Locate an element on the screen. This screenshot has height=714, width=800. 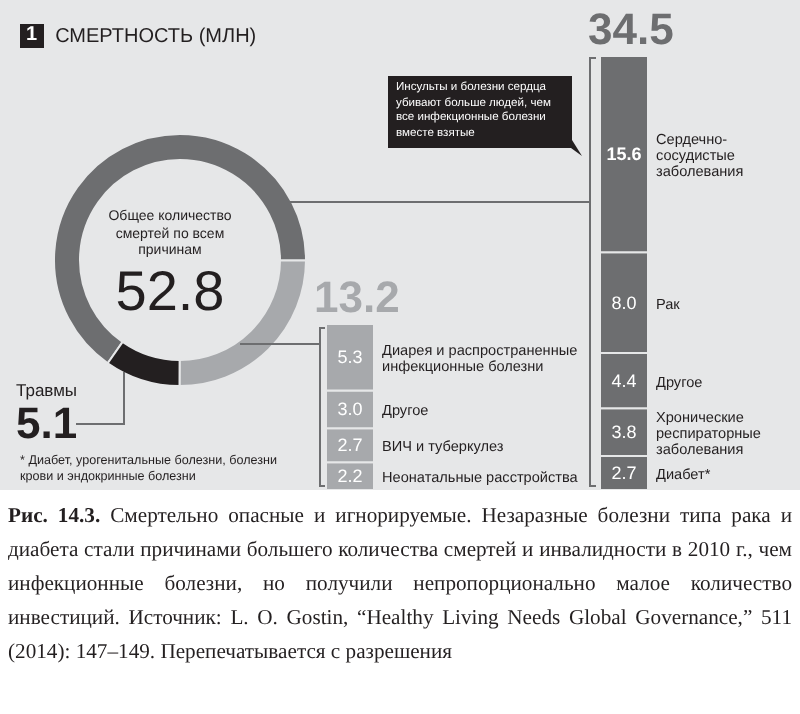
slice-label: Травмы is located at coordinates (47, 390).